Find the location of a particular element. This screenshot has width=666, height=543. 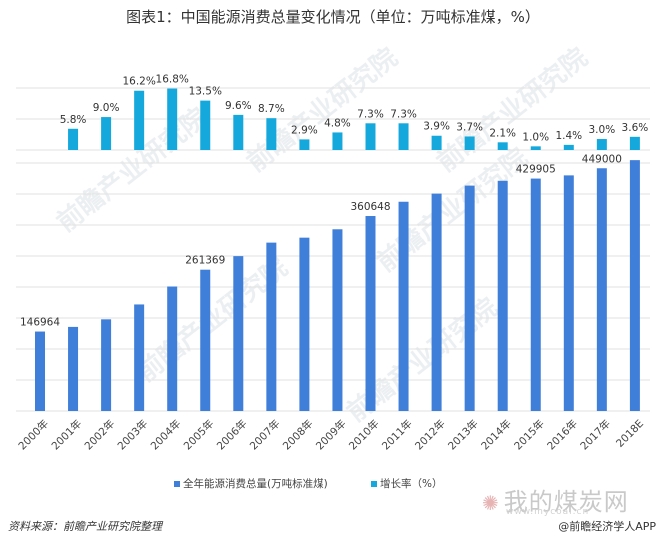

growth-label: 3.0% is located at coordinates (602, 130).